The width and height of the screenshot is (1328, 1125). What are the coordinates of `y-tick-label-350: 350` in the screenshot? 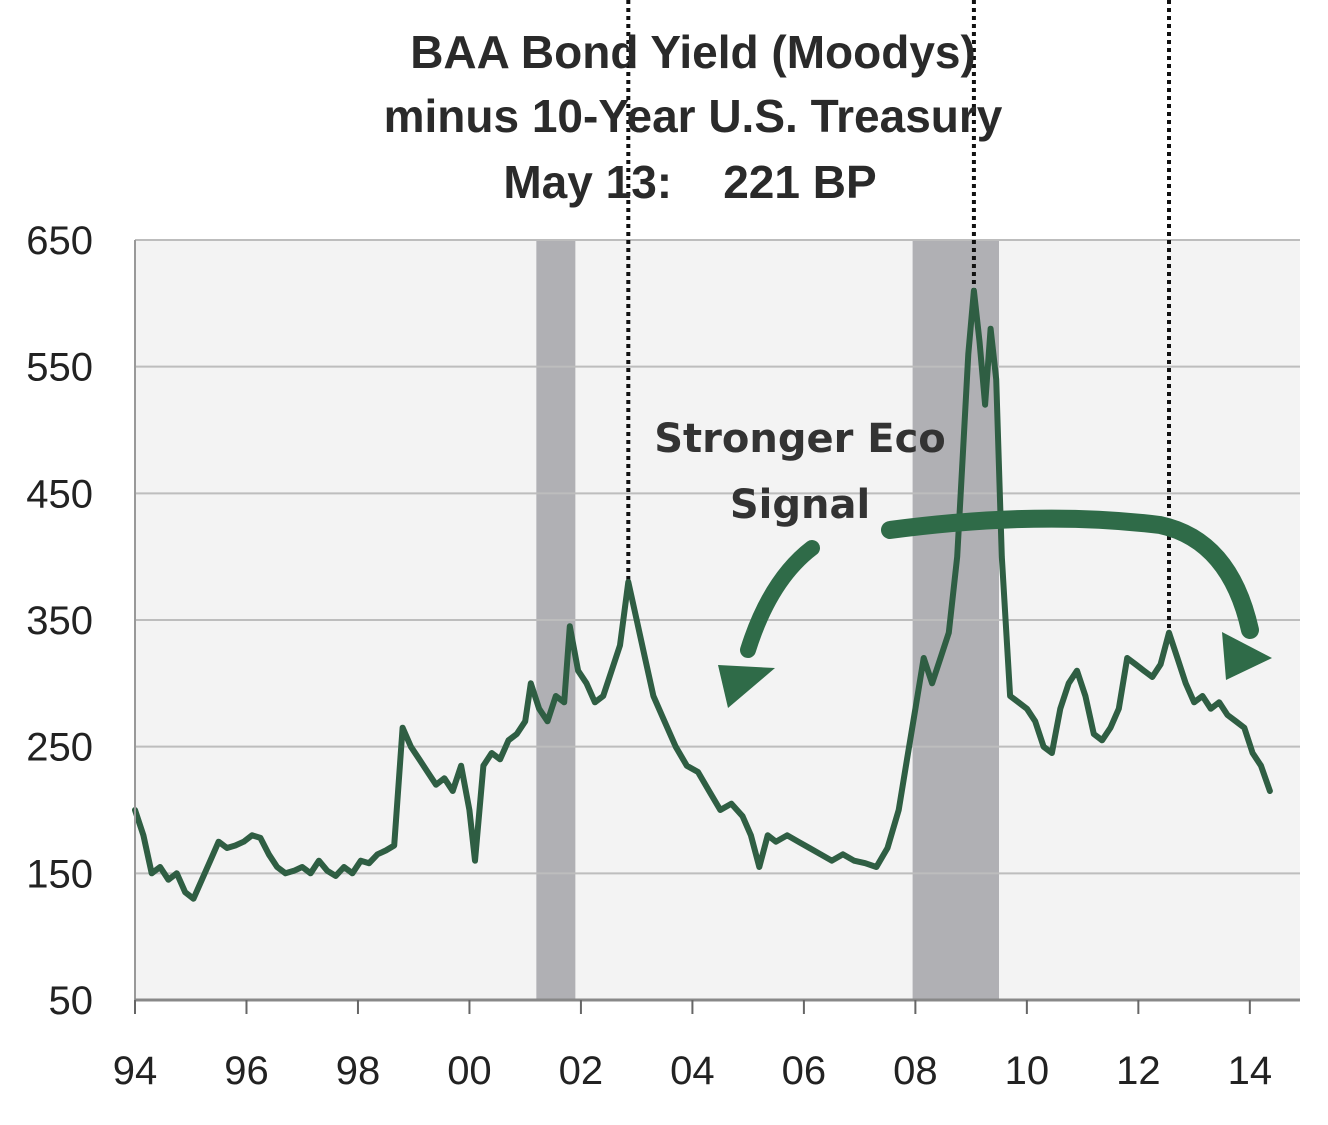 It's located at (59, 621).